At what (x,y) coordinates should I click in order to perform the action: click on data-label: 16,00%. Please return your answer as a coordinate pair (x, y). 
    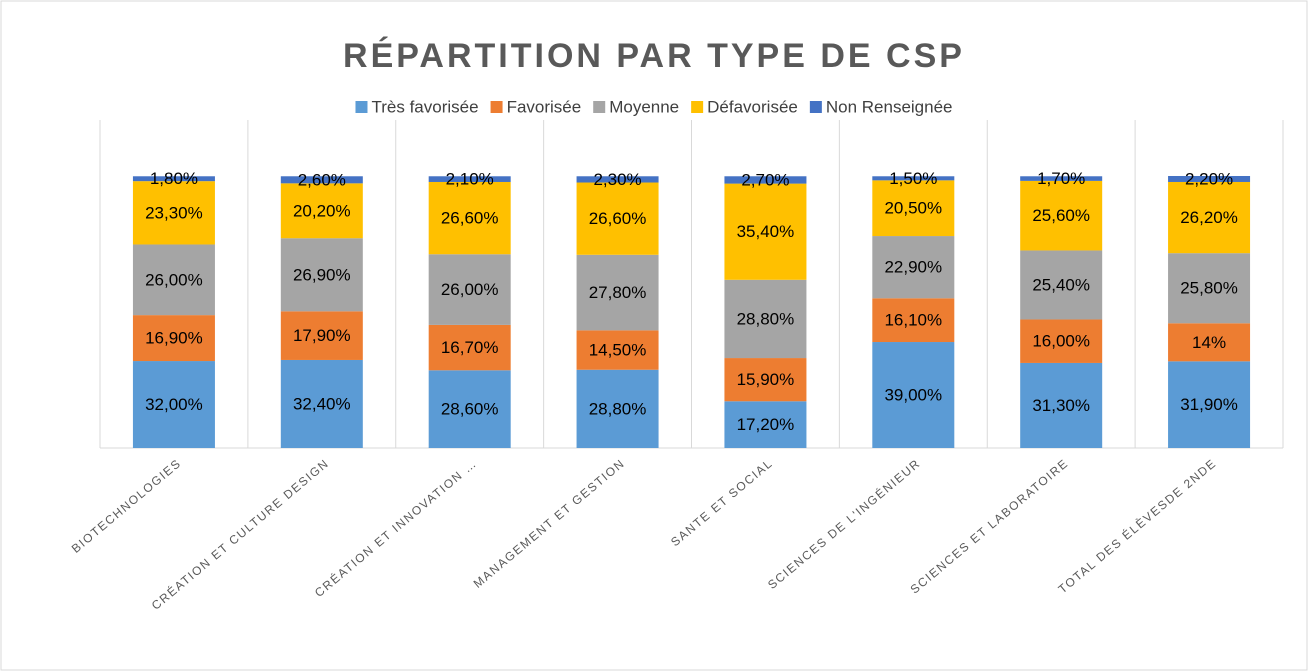
    Looking at the image, I should click on (1061, 341).